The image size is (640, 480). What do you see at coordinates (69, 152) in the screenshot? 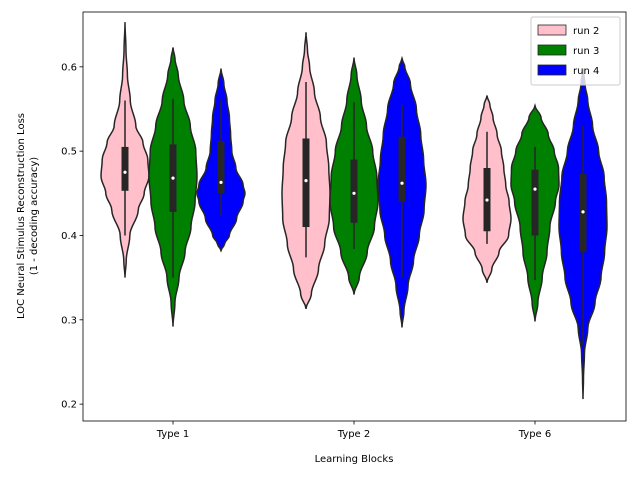
I see `y-tick-label: 0.5` at bounding box center [69, 152].